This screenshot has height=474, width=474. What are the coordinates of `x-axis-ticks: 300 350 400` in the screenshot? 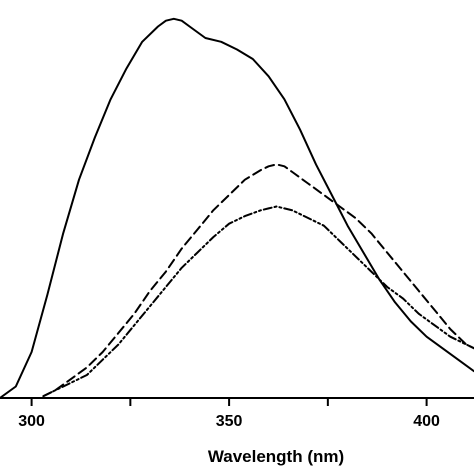 It's located at (229, 414).